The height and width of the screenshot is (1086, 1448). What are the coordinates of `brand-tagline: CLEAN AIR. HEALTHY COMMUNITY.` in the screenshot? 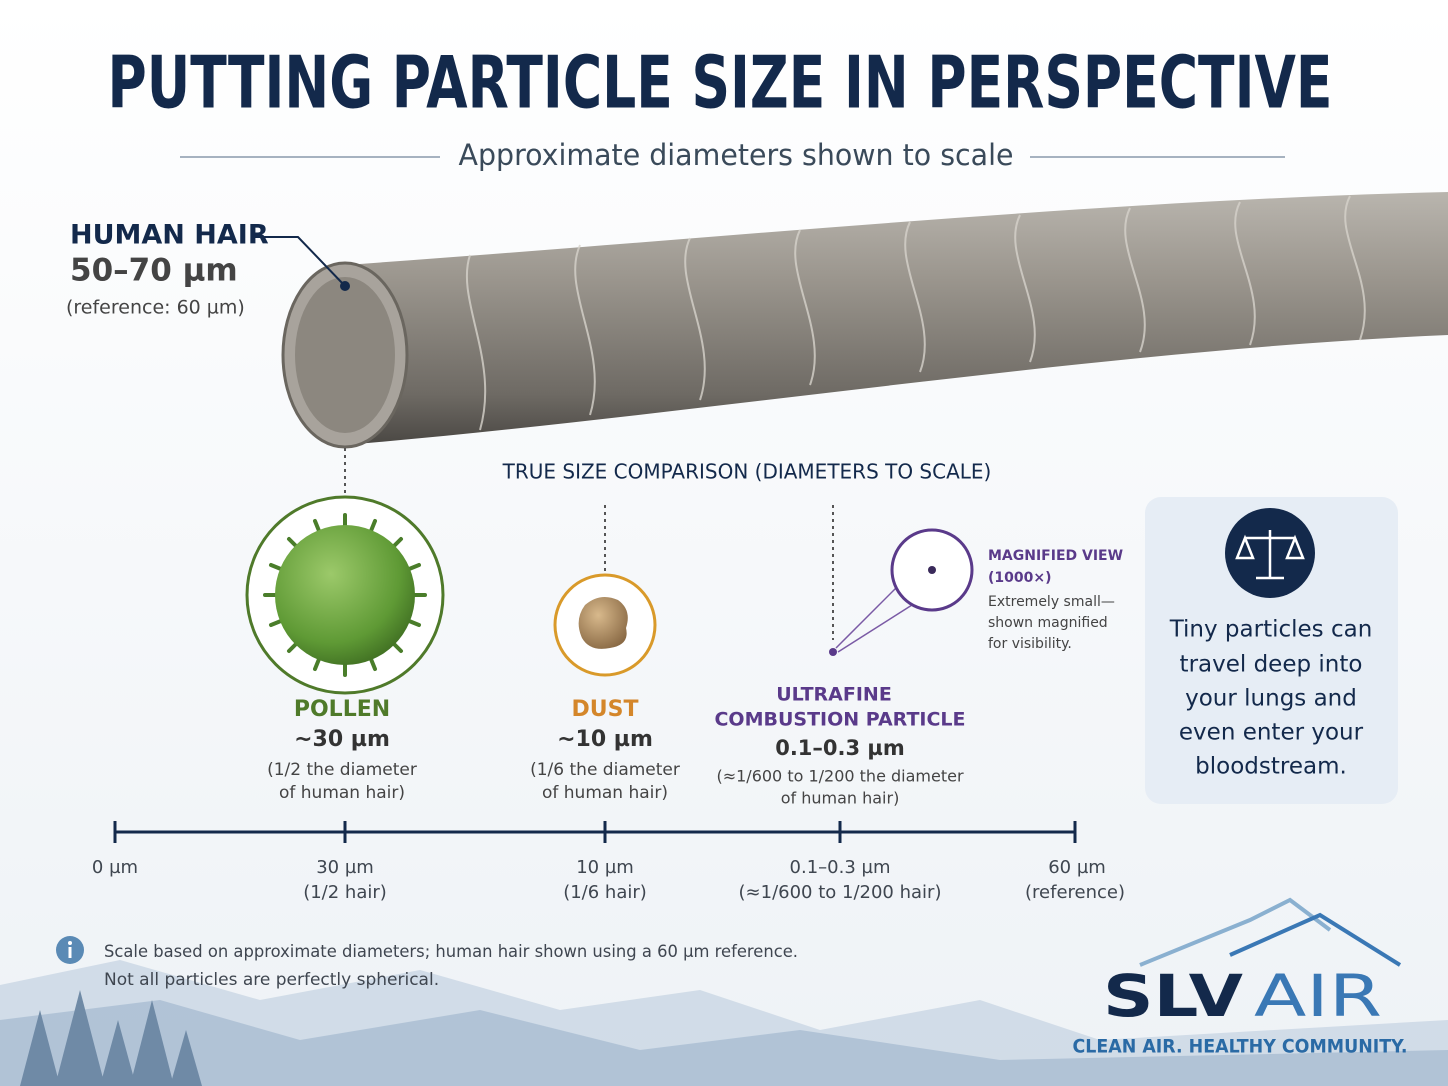 It's located at (1240, 1047).